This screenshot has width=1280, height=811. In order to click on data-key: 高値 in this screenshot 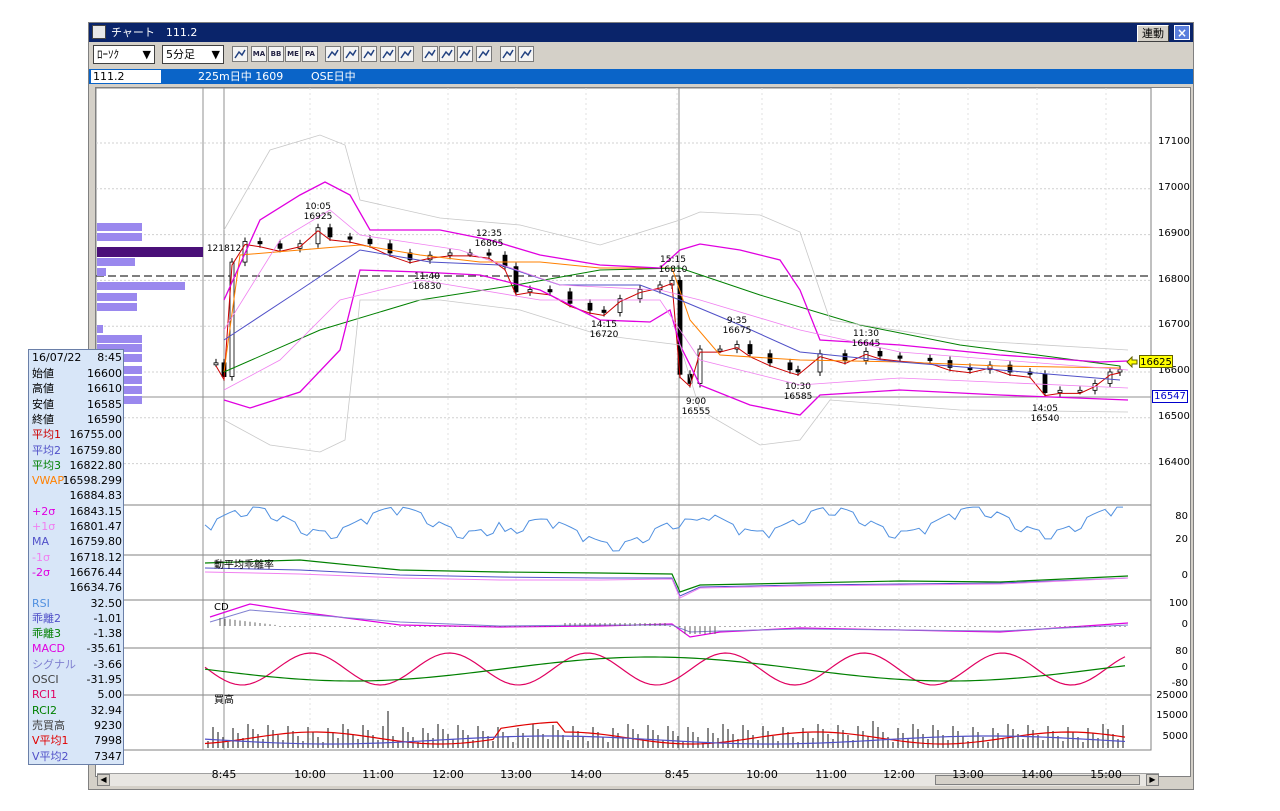, I will do `click(43, 389)`.